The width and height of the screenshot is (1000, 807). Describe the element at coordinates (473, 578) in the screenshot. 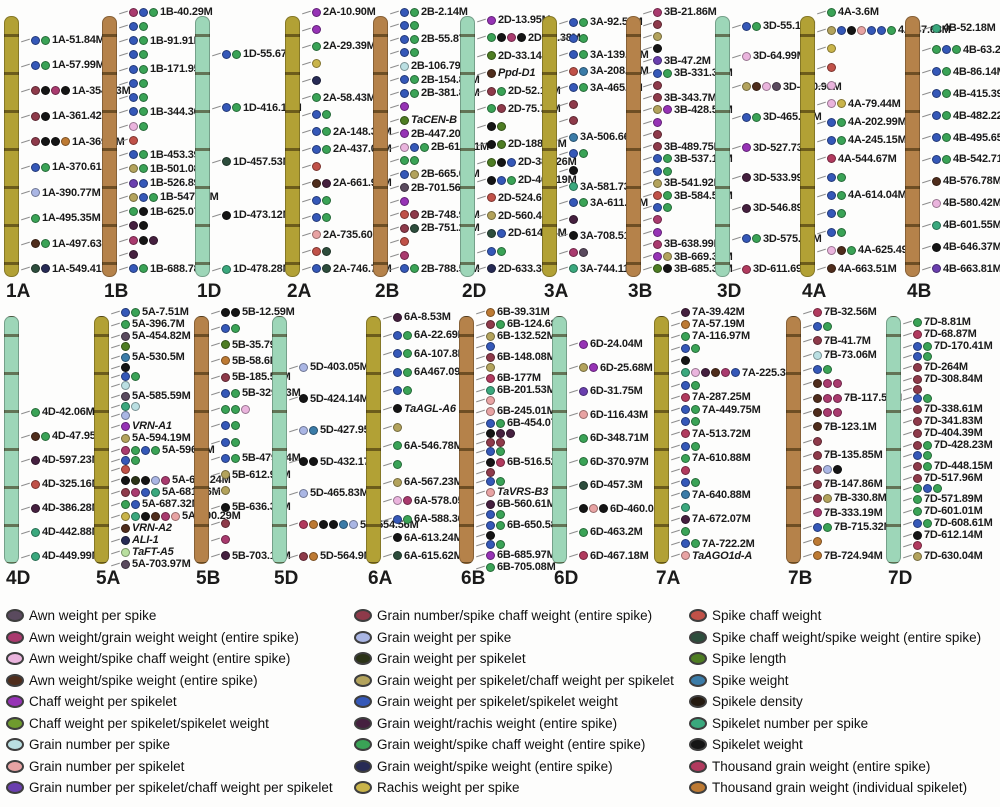

I see `chromosome-name-6B: 6B` at that location.